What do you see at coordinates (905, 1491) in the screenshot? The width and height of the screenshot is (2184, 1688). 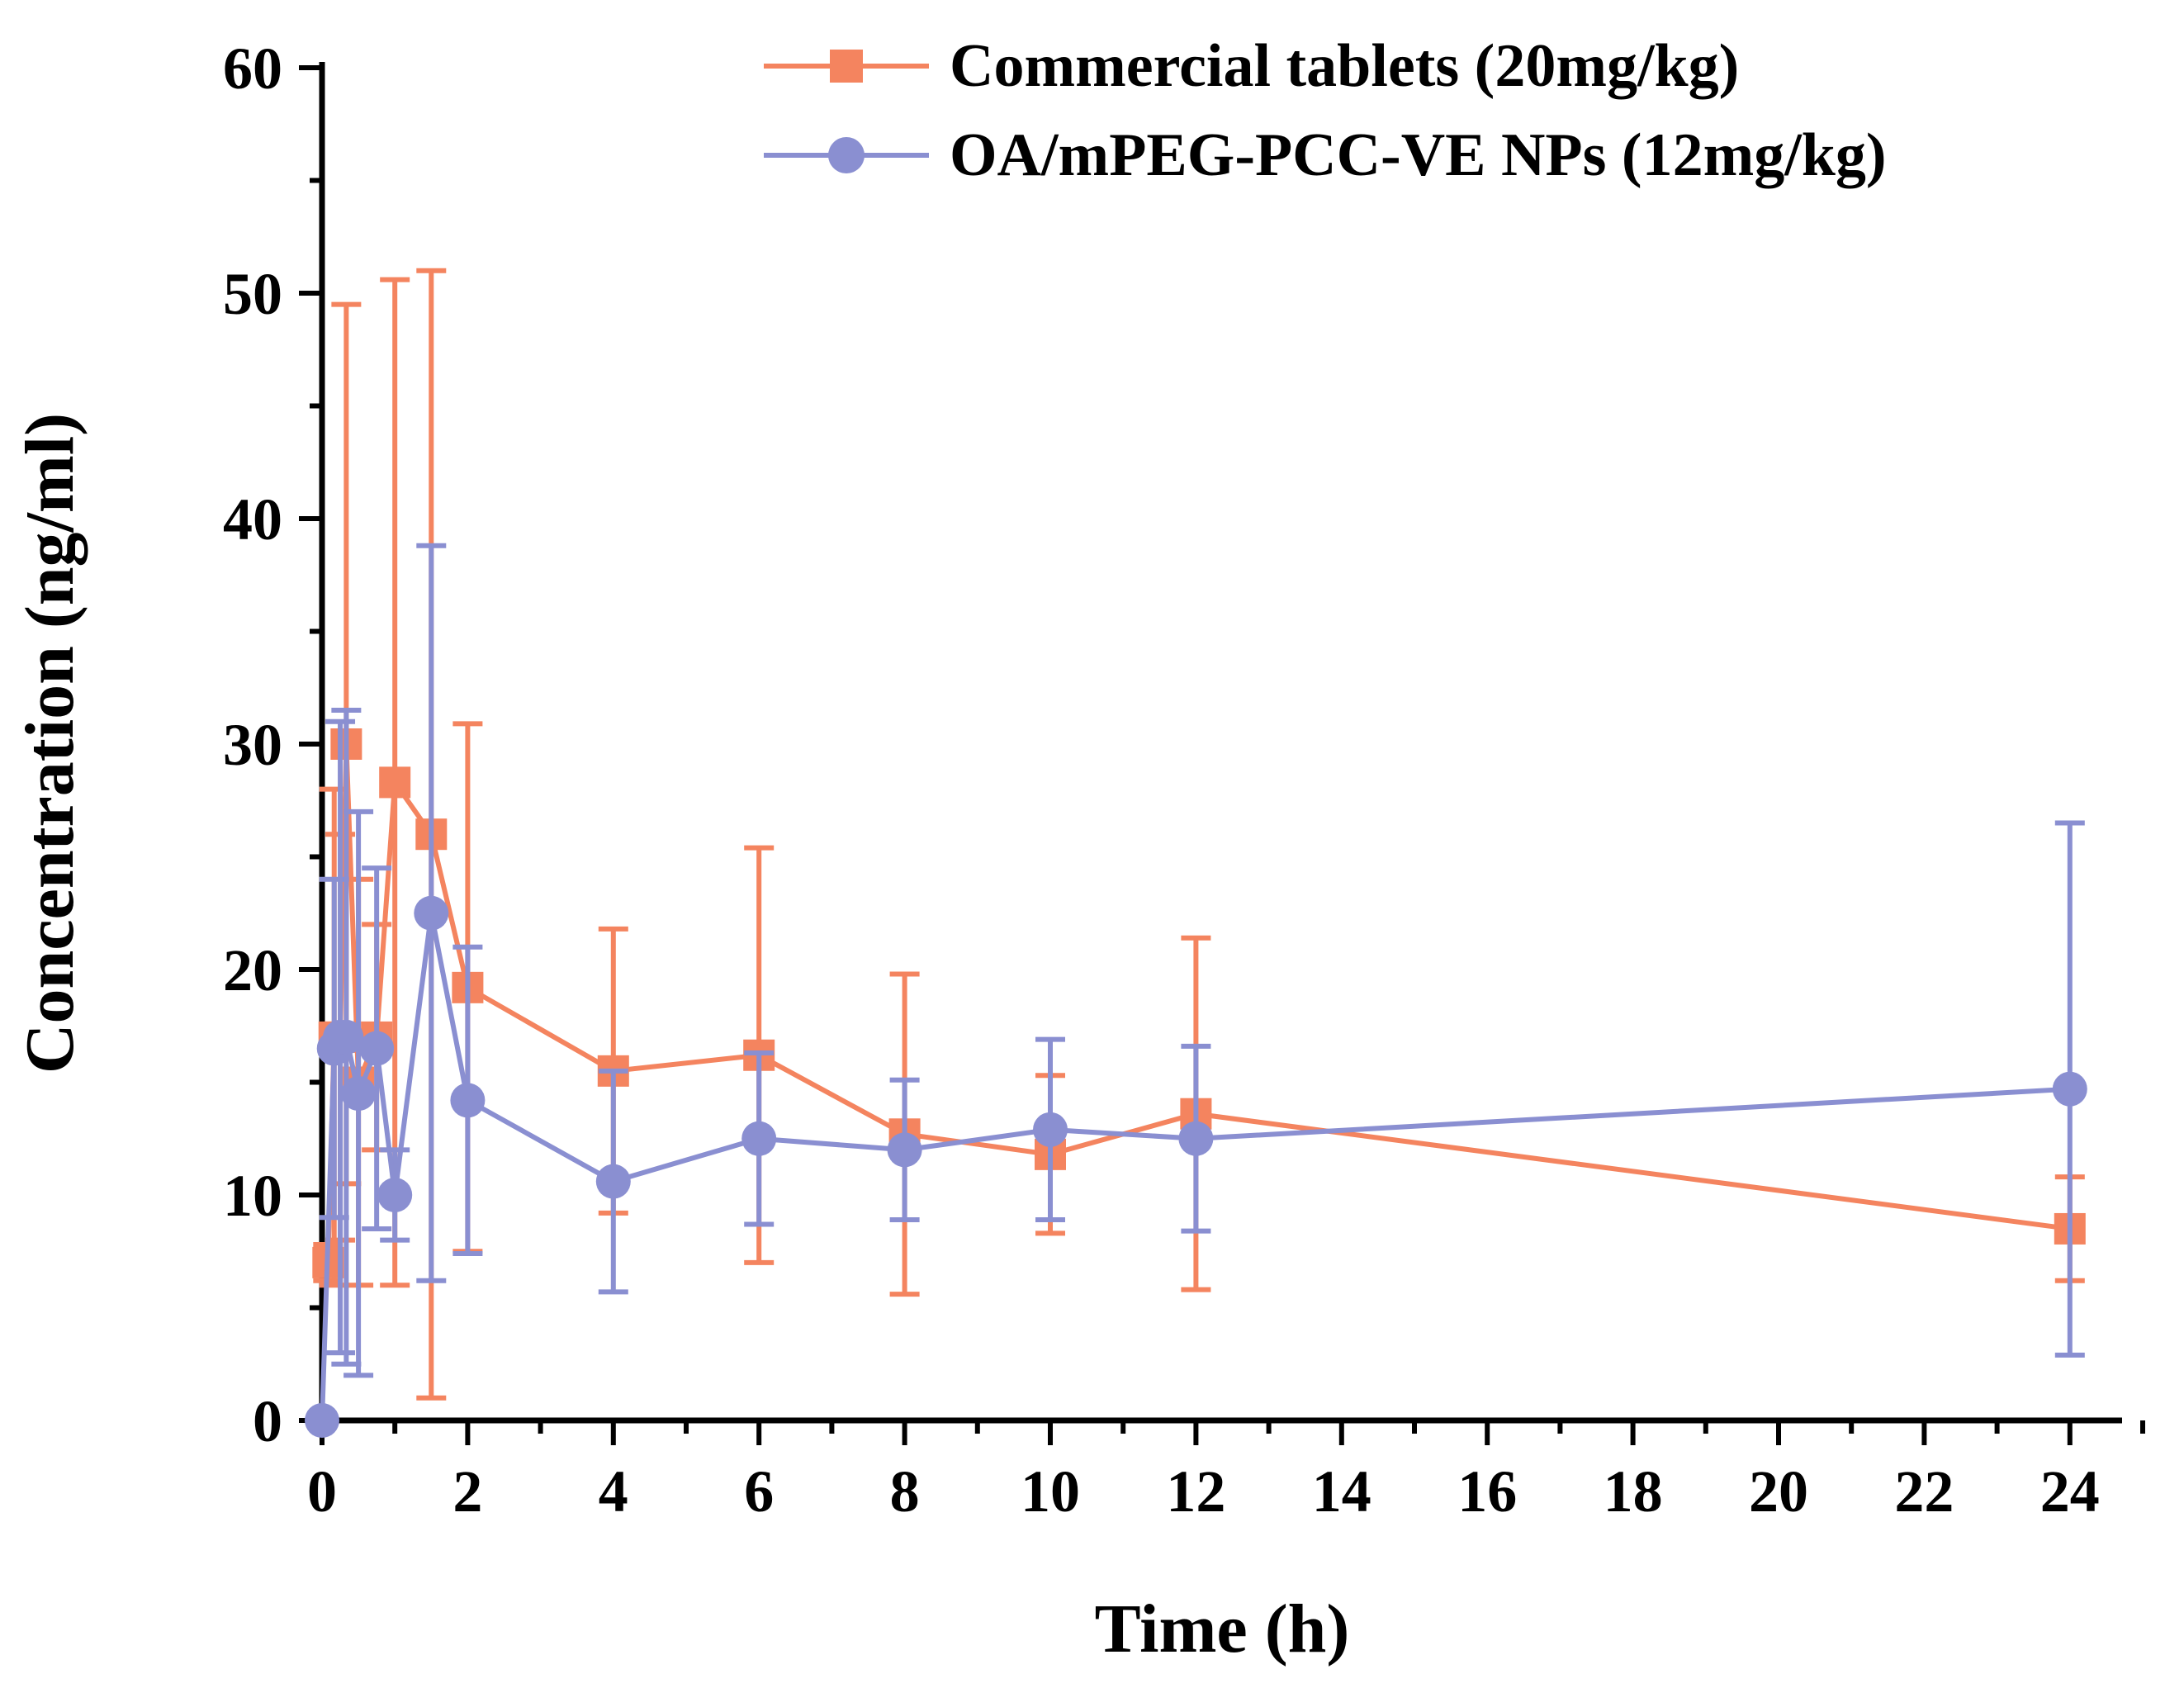 I see `x-tick-label: 8` at bounding box center [905, 1491].